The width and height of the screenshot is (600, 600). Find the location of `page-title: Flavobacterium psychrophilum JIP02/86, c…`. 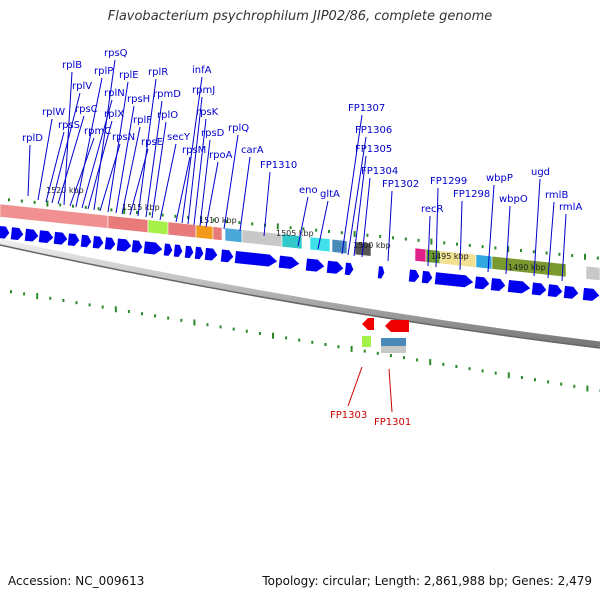

page-title: Flavobacterium psychrophilum JIP02/86, c… is located at coordinates (300, 16).